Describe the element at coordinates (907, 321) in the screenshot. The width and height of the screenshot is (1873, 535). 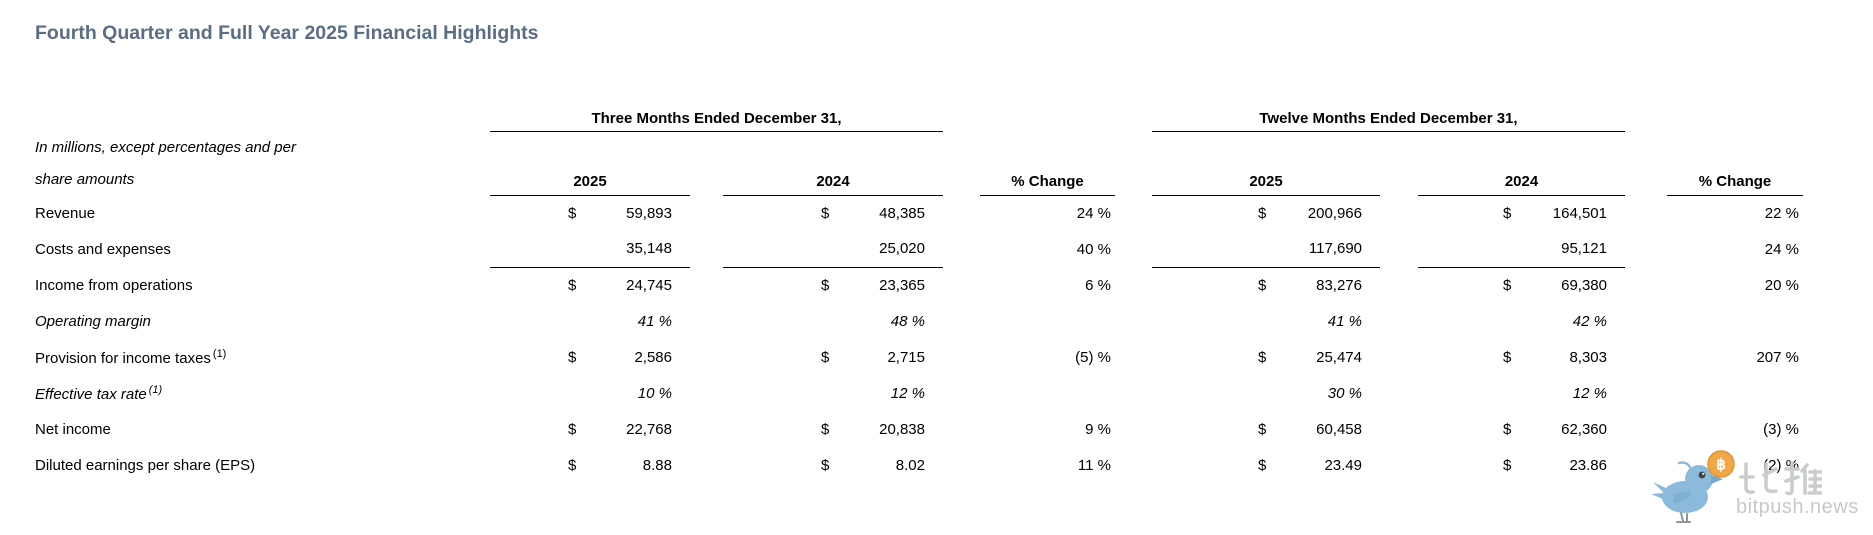
I see `value-q-2024: 48 %` at that location.